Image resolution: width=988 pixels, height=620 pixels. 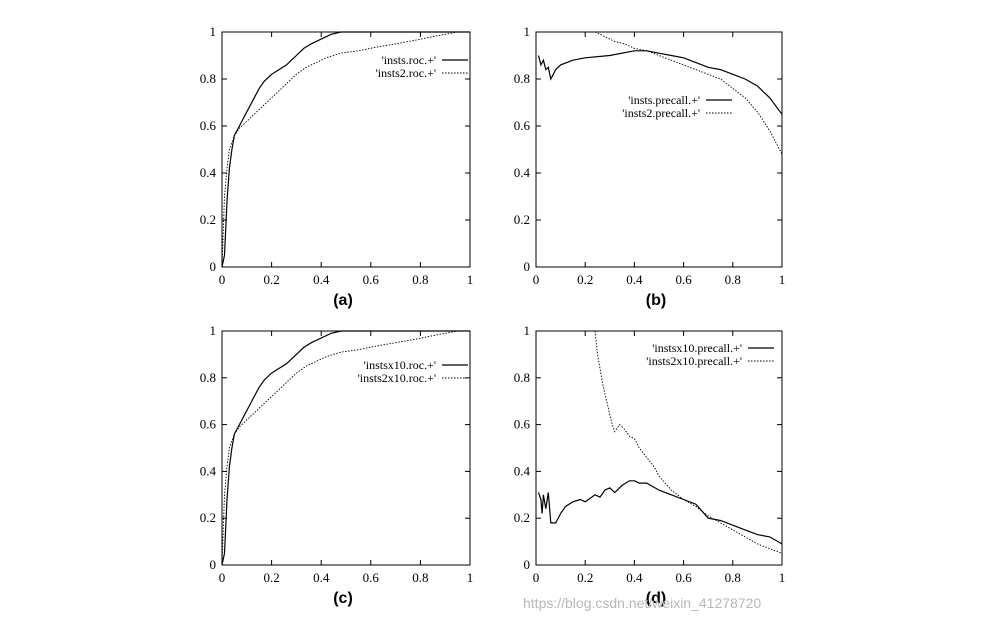 I want to click on panel-caption: (c), so click(x=343, y=598).